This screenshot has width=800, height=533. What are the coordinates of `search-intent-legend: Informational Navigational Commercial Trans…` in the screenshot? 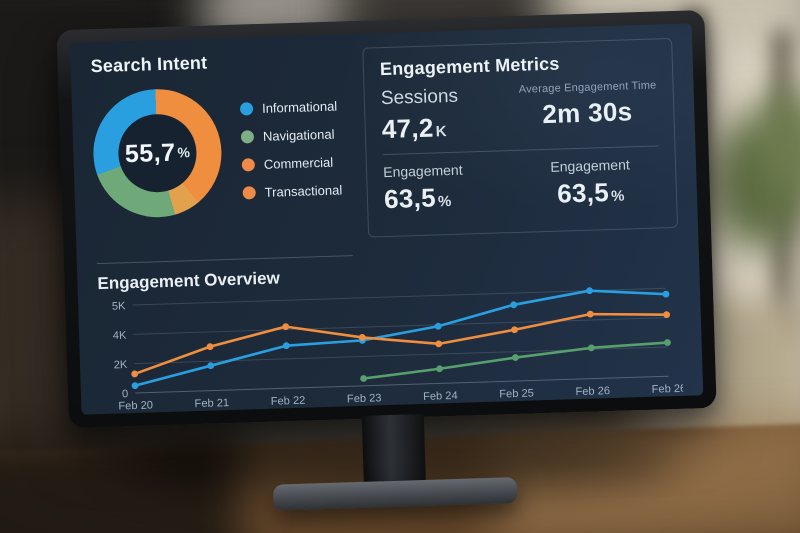 It's located at (290, 149).